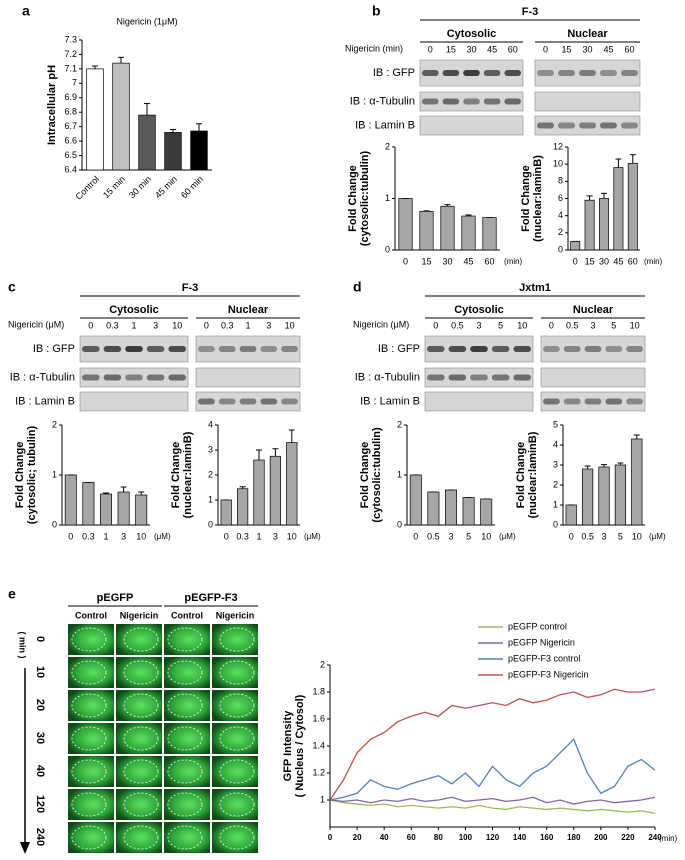  What do you see at coordinates (112, 325) in the screenshot?
I see `dose-label: 0.3` at bounding box center [112, 325].